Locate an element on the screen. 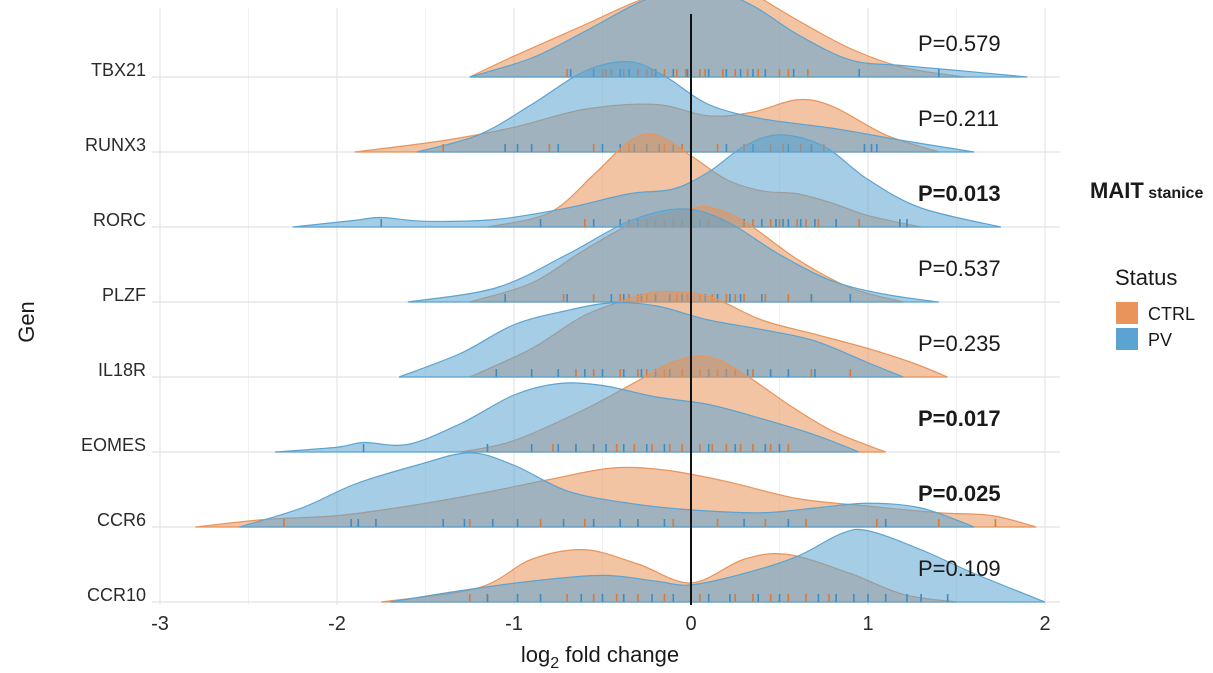 This screenshot has width=1213, height=673. gene-label: RORC is located at coordinates (119, 220).